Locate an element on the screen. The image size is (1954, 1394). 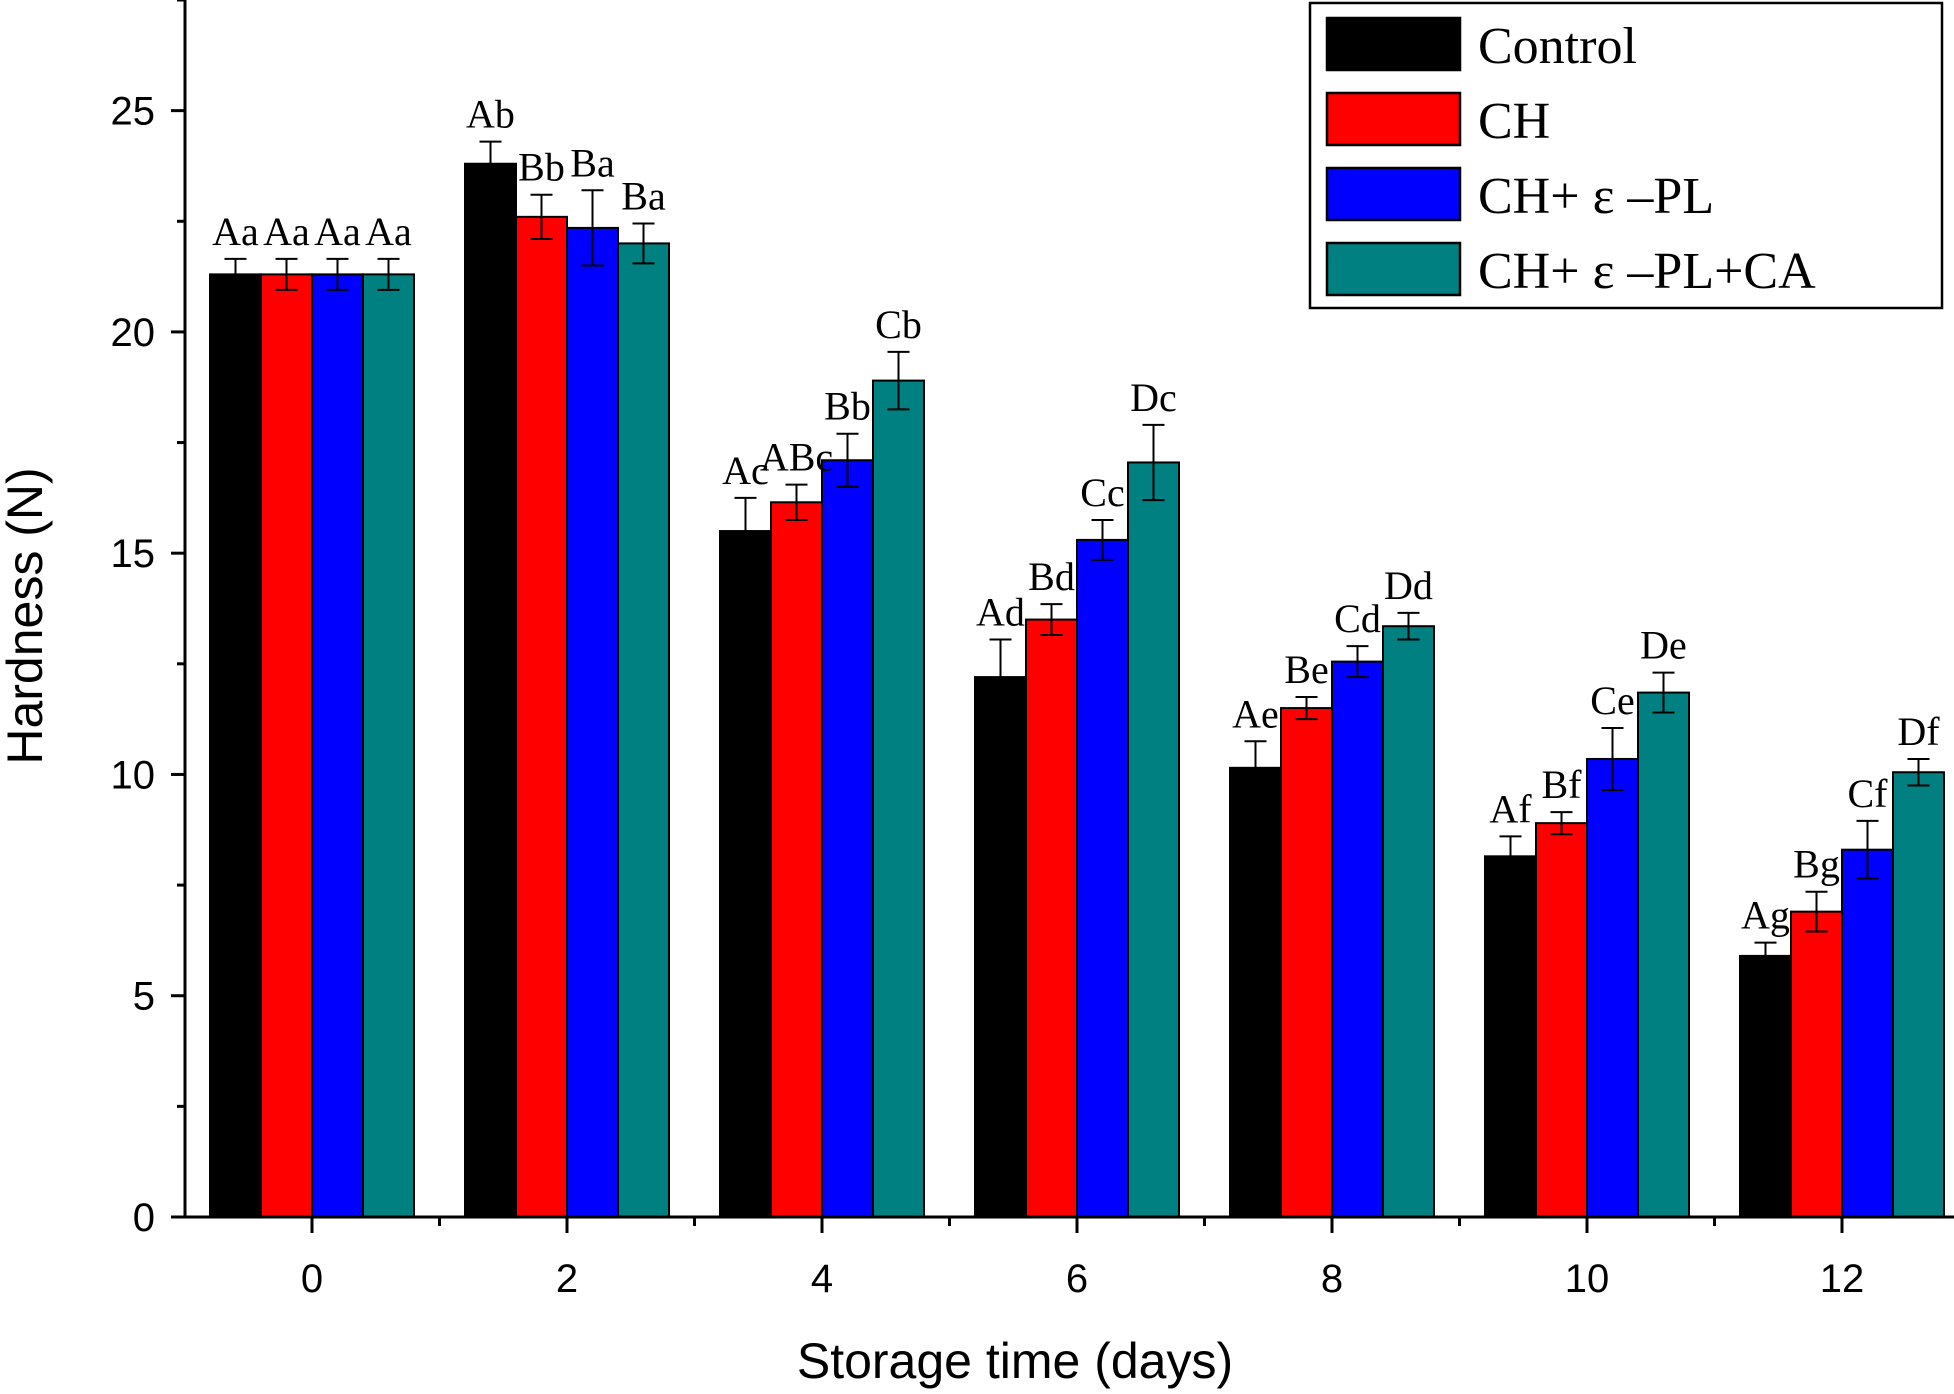
legend-label-3: CH+ ε –PL+CA is located at coordinates (1647, 271).